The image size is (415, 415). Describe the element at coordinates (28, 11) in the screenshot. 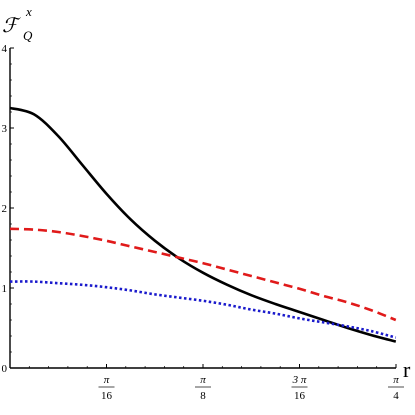

I see `y-axis-title-superscript: x` at that location.